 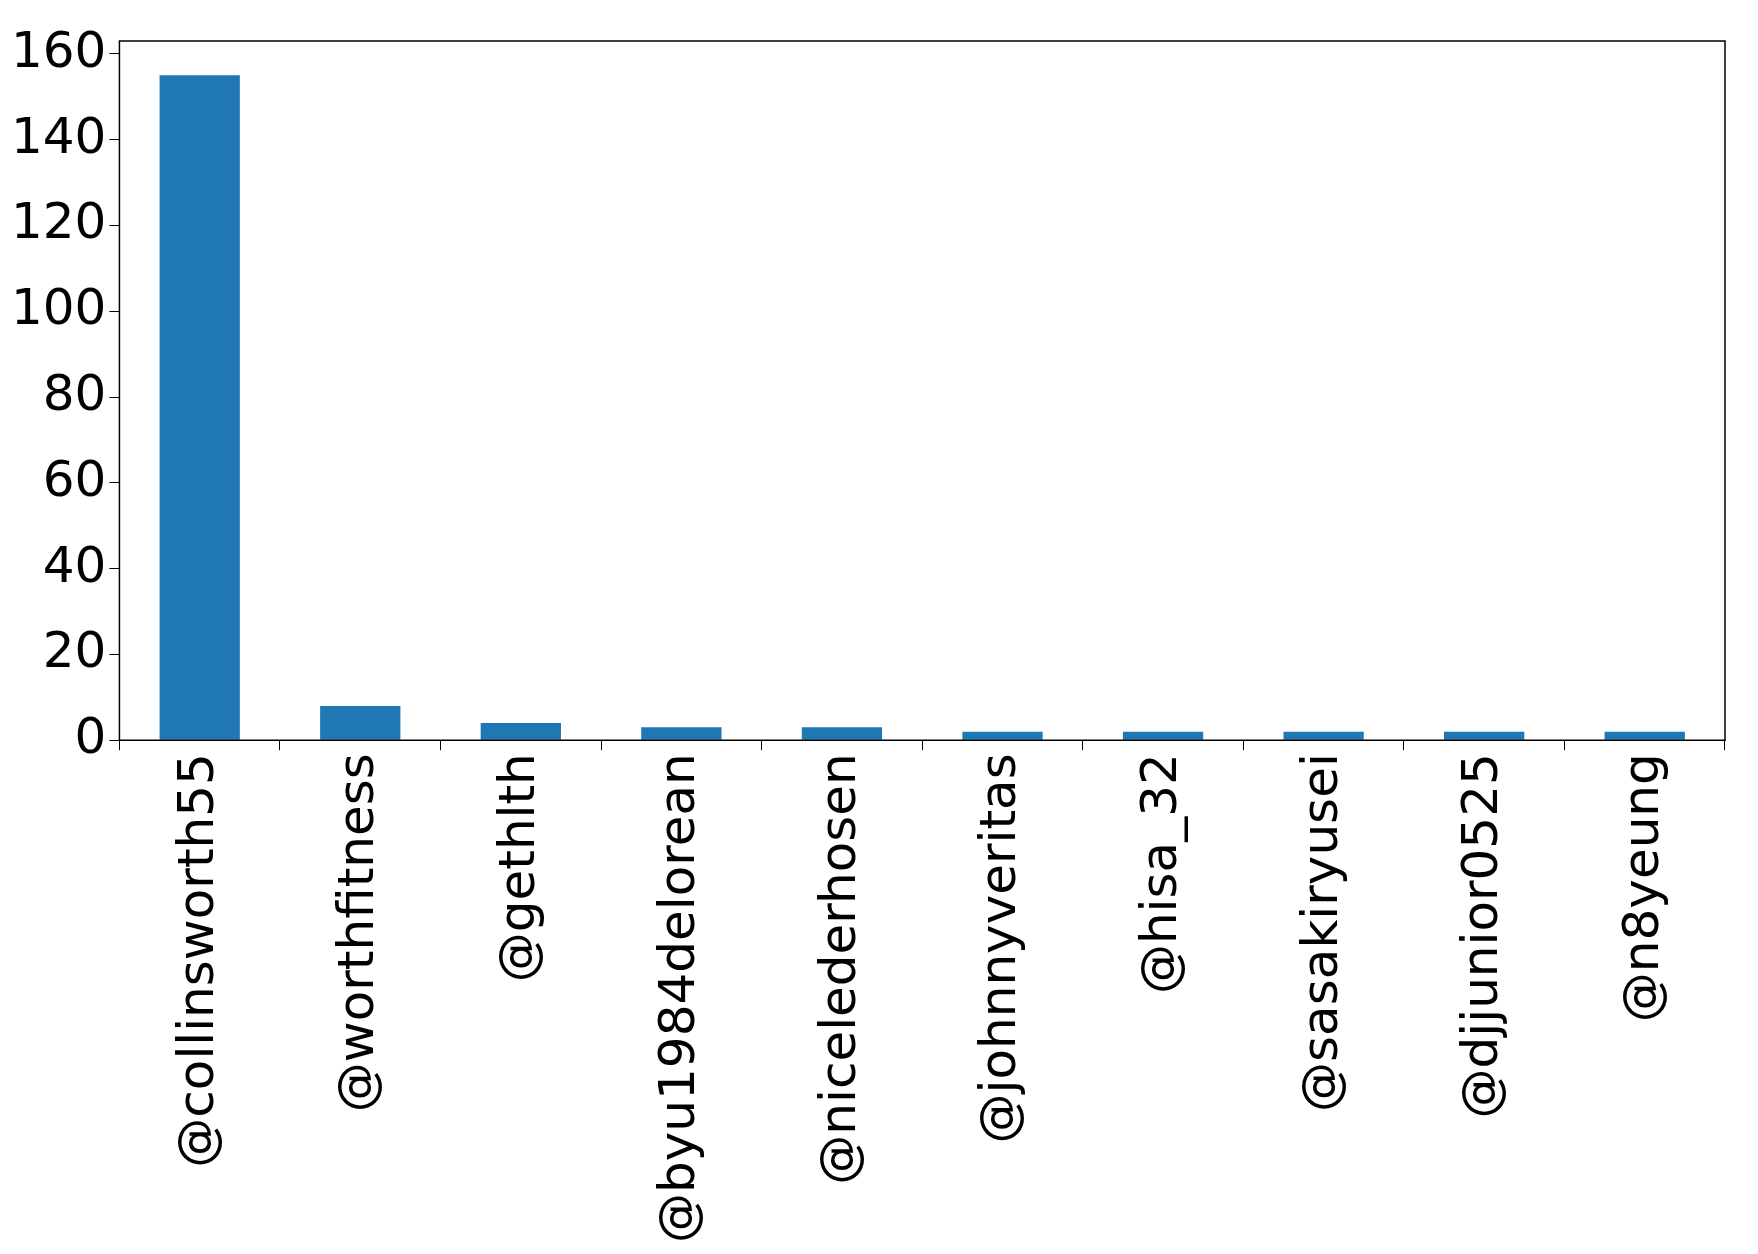 What do you see at coordinates (677, 998) in the screenshot?
I see `x-tick-label: @byu1984delorean` at bounding box center [677, 998].